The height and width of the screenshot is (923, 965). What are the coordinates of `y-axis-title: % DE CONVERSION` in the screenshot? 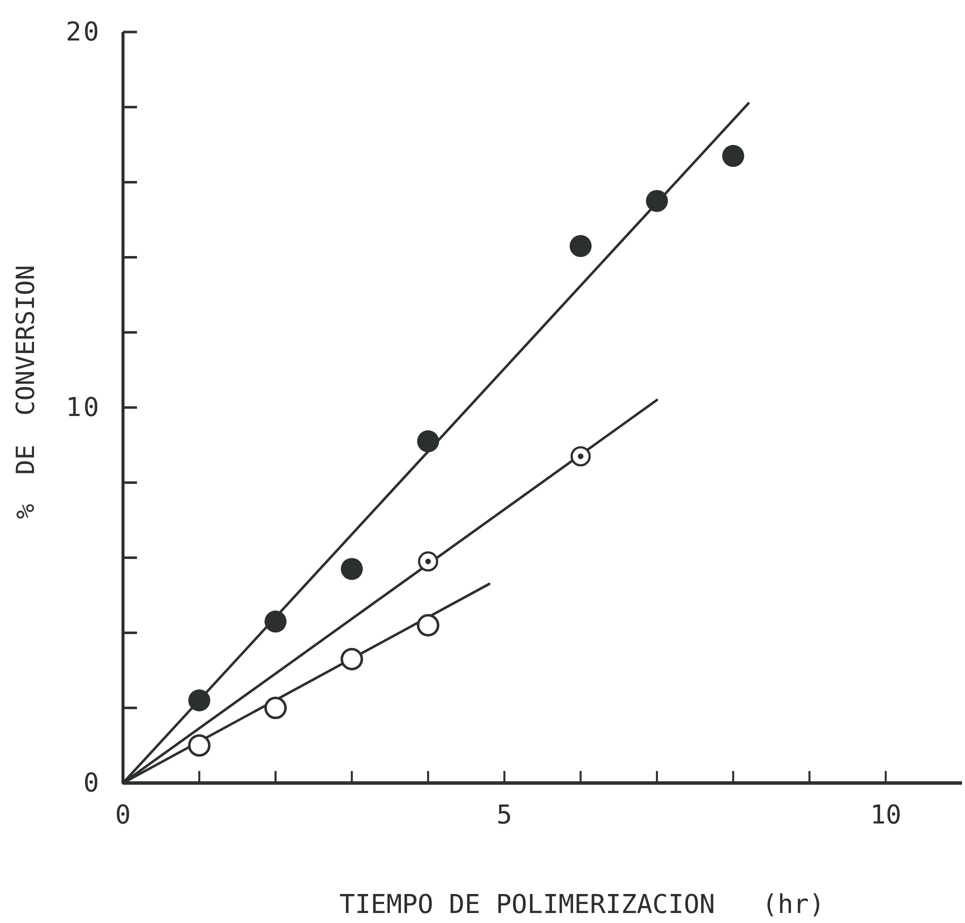 It's located at (25, 392).